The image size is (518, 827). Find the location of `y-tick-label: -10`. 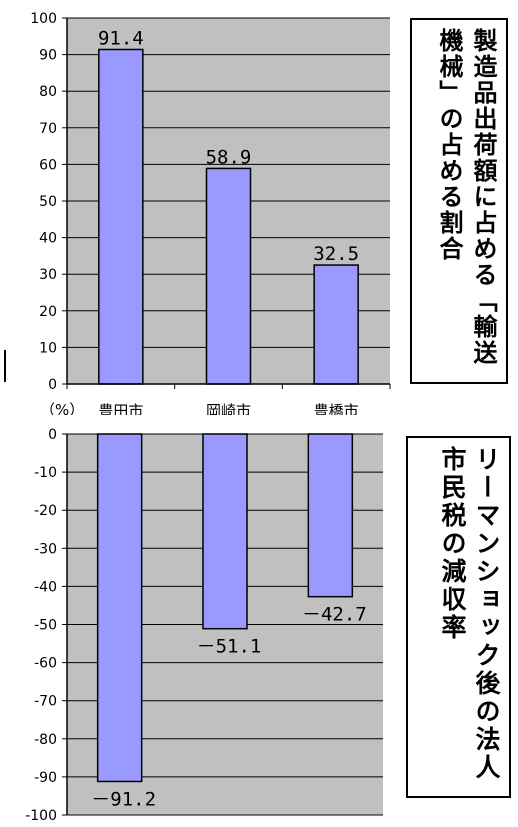

y-tick-label: -10 is located at coordinates (45, 473).